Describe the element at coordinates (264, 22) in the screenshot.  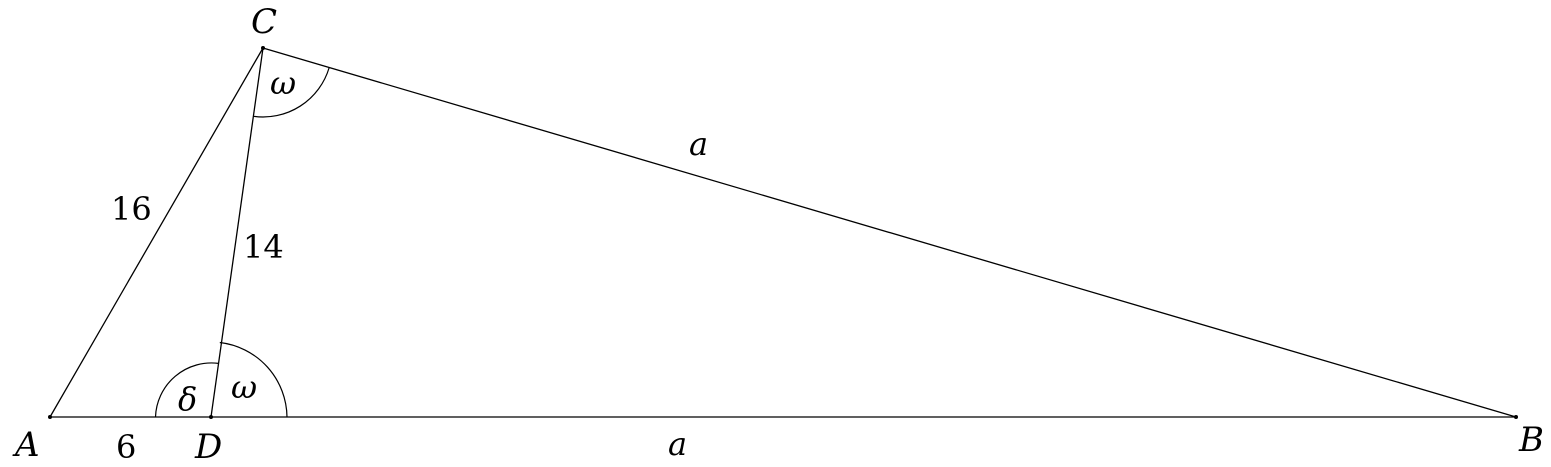
I see `point-label-C: C` at that location.